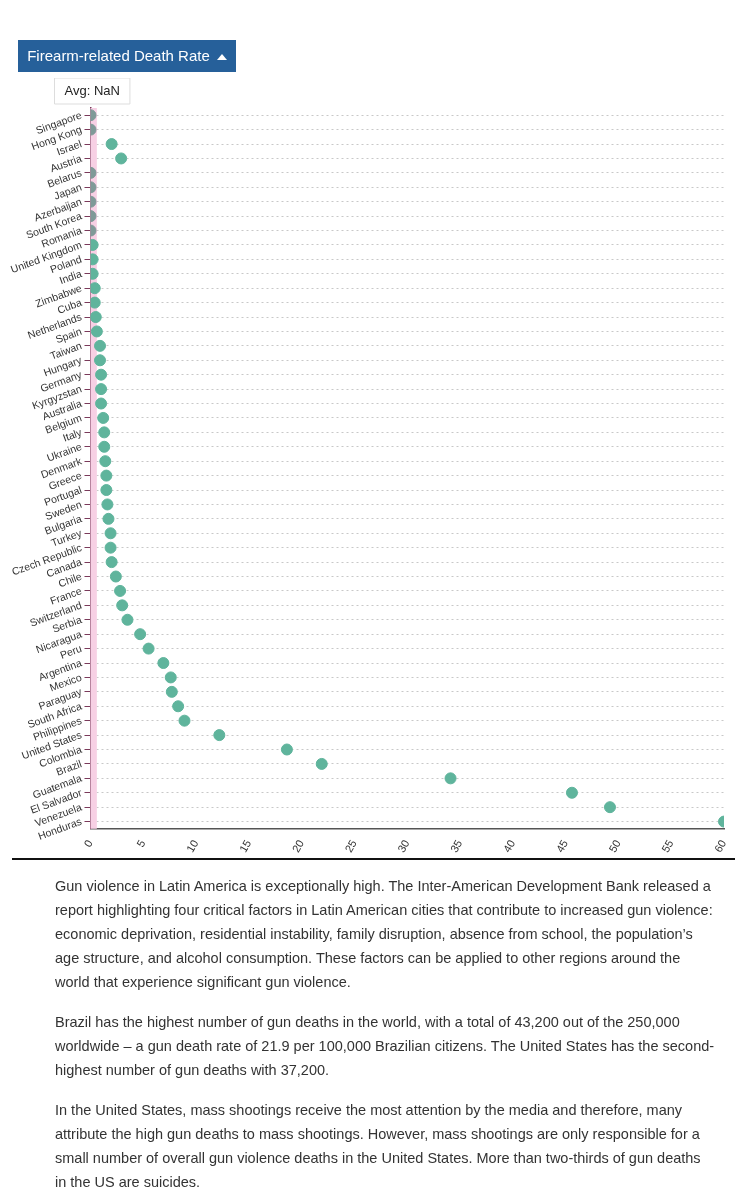 The width and height of the screenshot is (750, 1200). I want to click on x-tick-label: 5, so click(141, 843).